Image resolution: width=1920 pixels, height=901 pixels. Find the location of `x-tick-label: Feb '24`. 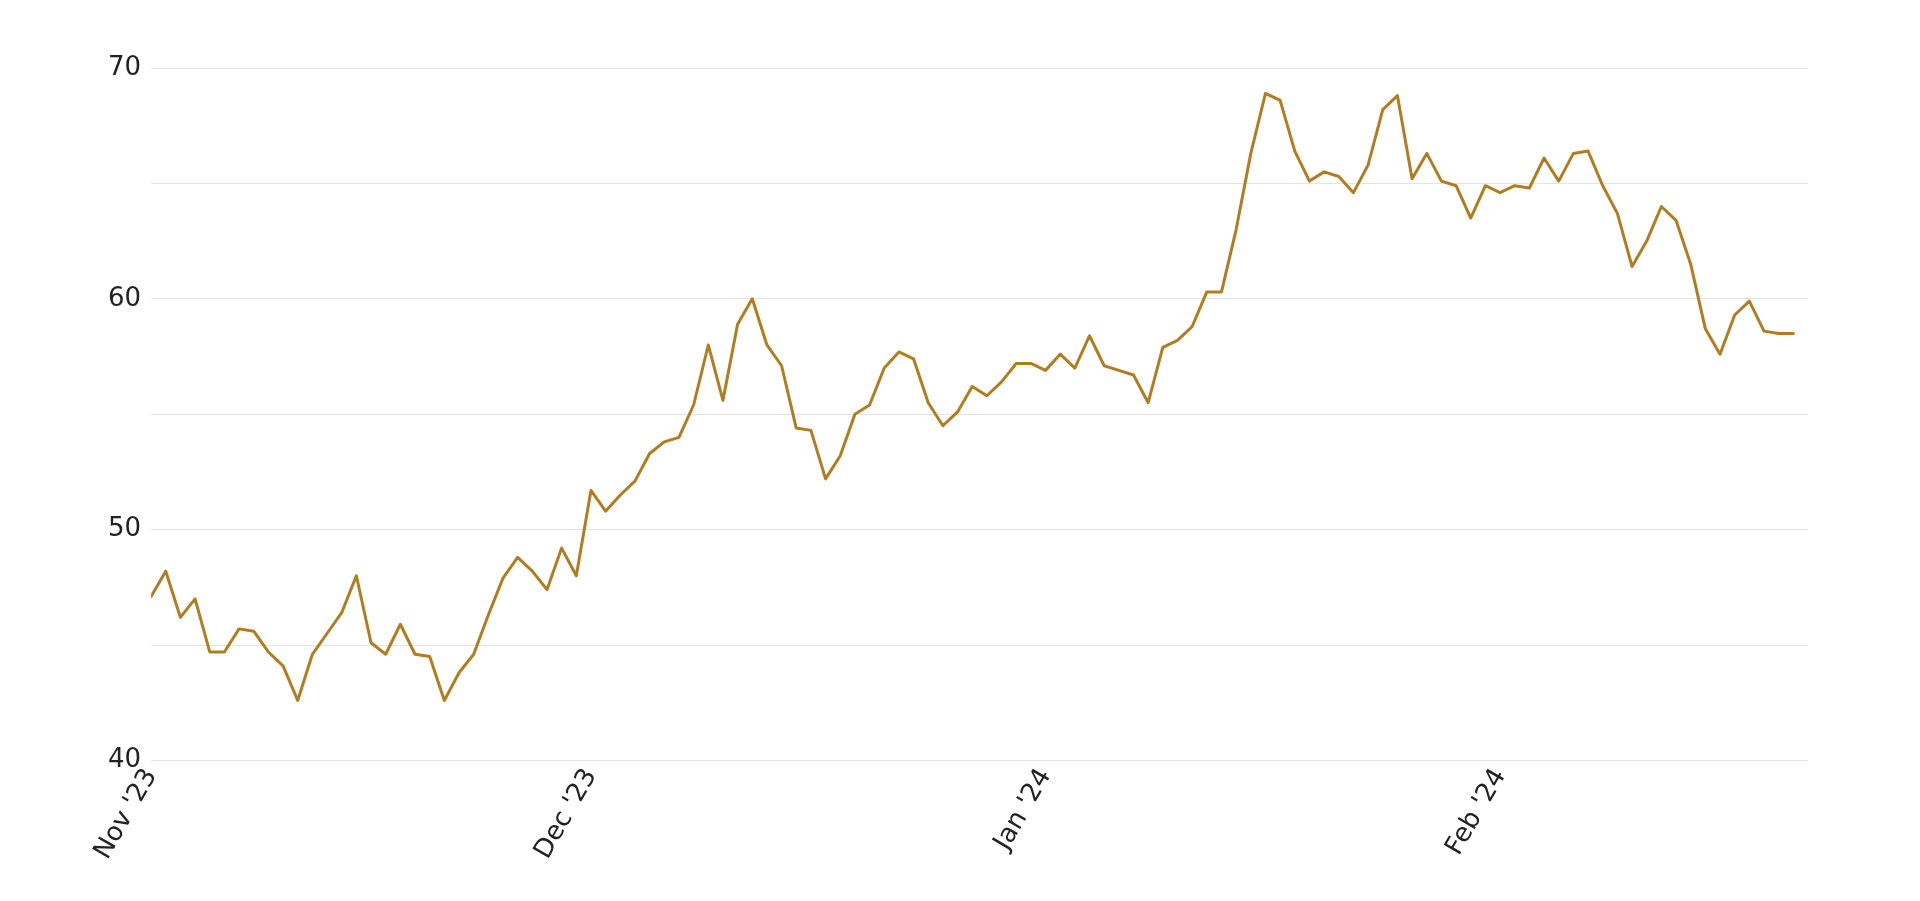

x-tick-label: Feb '24 is located at coordinates (1474, 811).